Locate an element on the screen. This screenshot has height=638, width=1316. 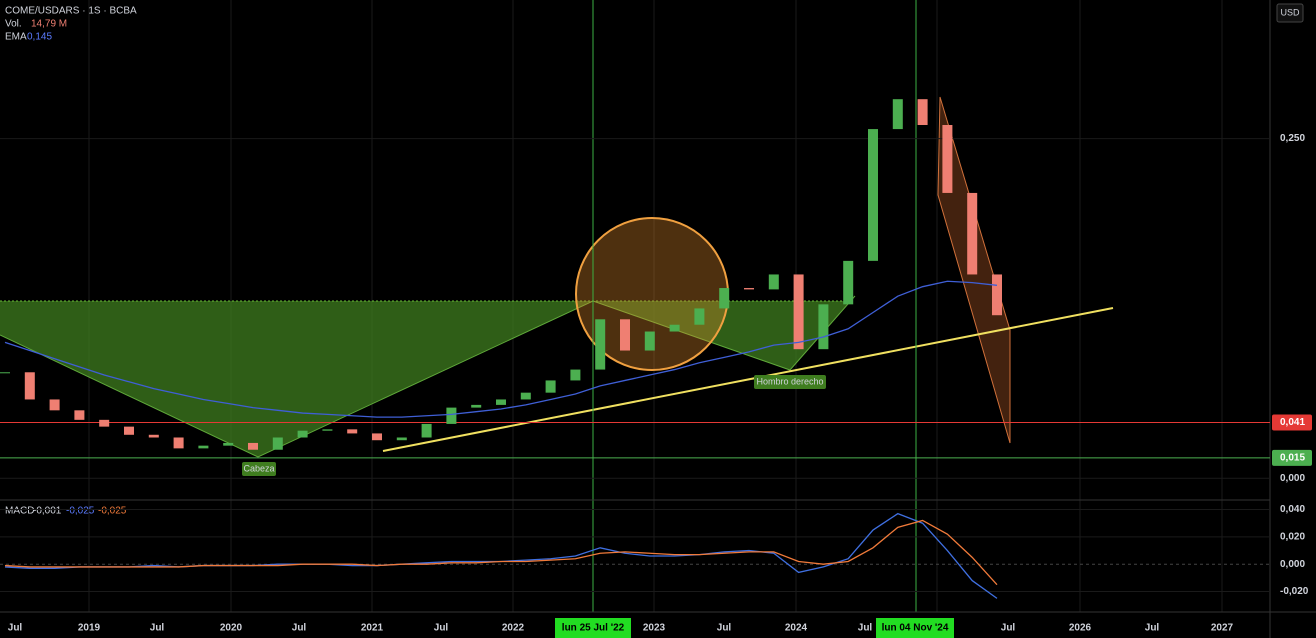
symbol: COME/USDARS · 1S · BCBA is located at coordinates (71, 11).